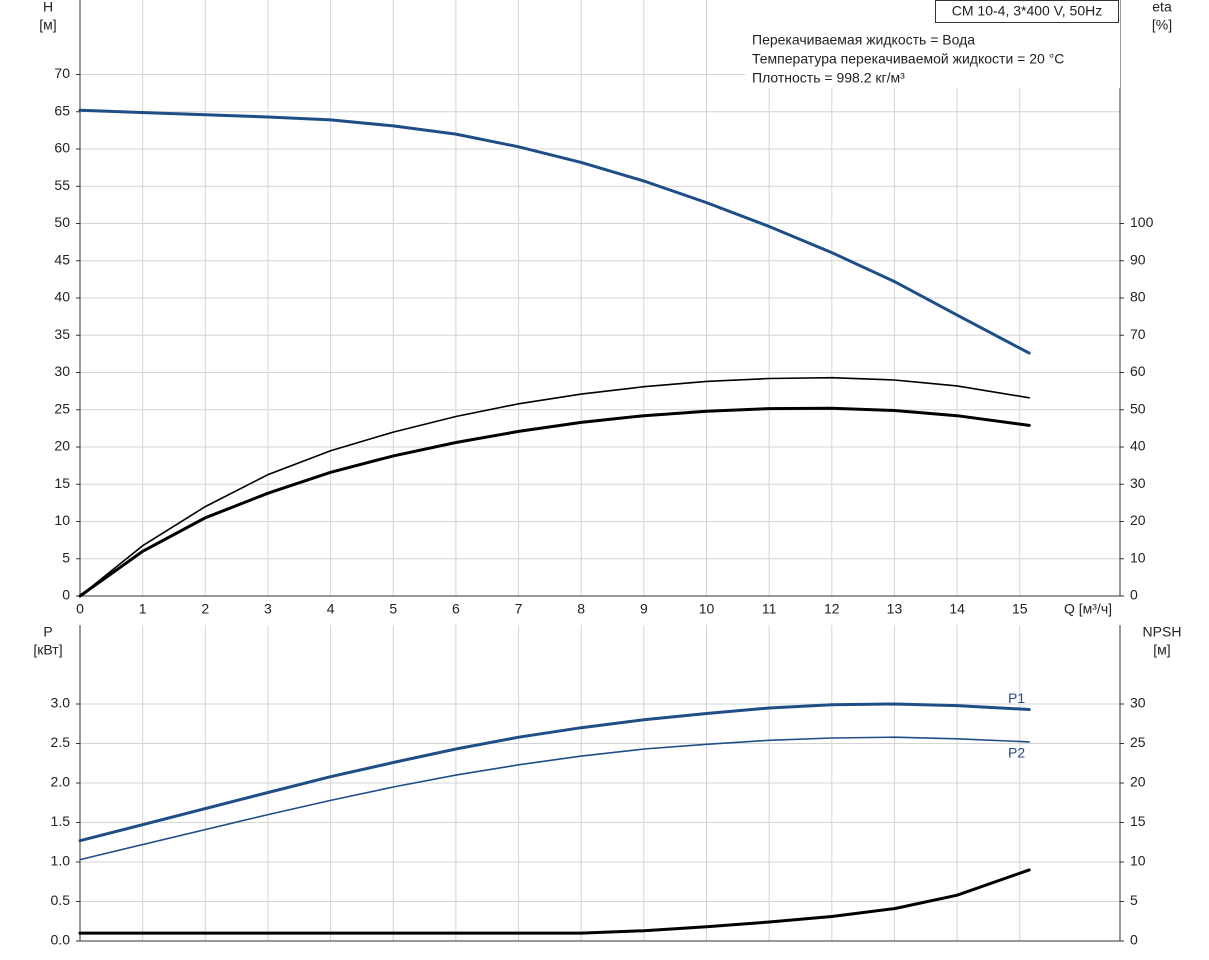 The height and width of the screenshot is (960, 1209). I want to click on y-tick-label: 2.5, so click(61, 742).